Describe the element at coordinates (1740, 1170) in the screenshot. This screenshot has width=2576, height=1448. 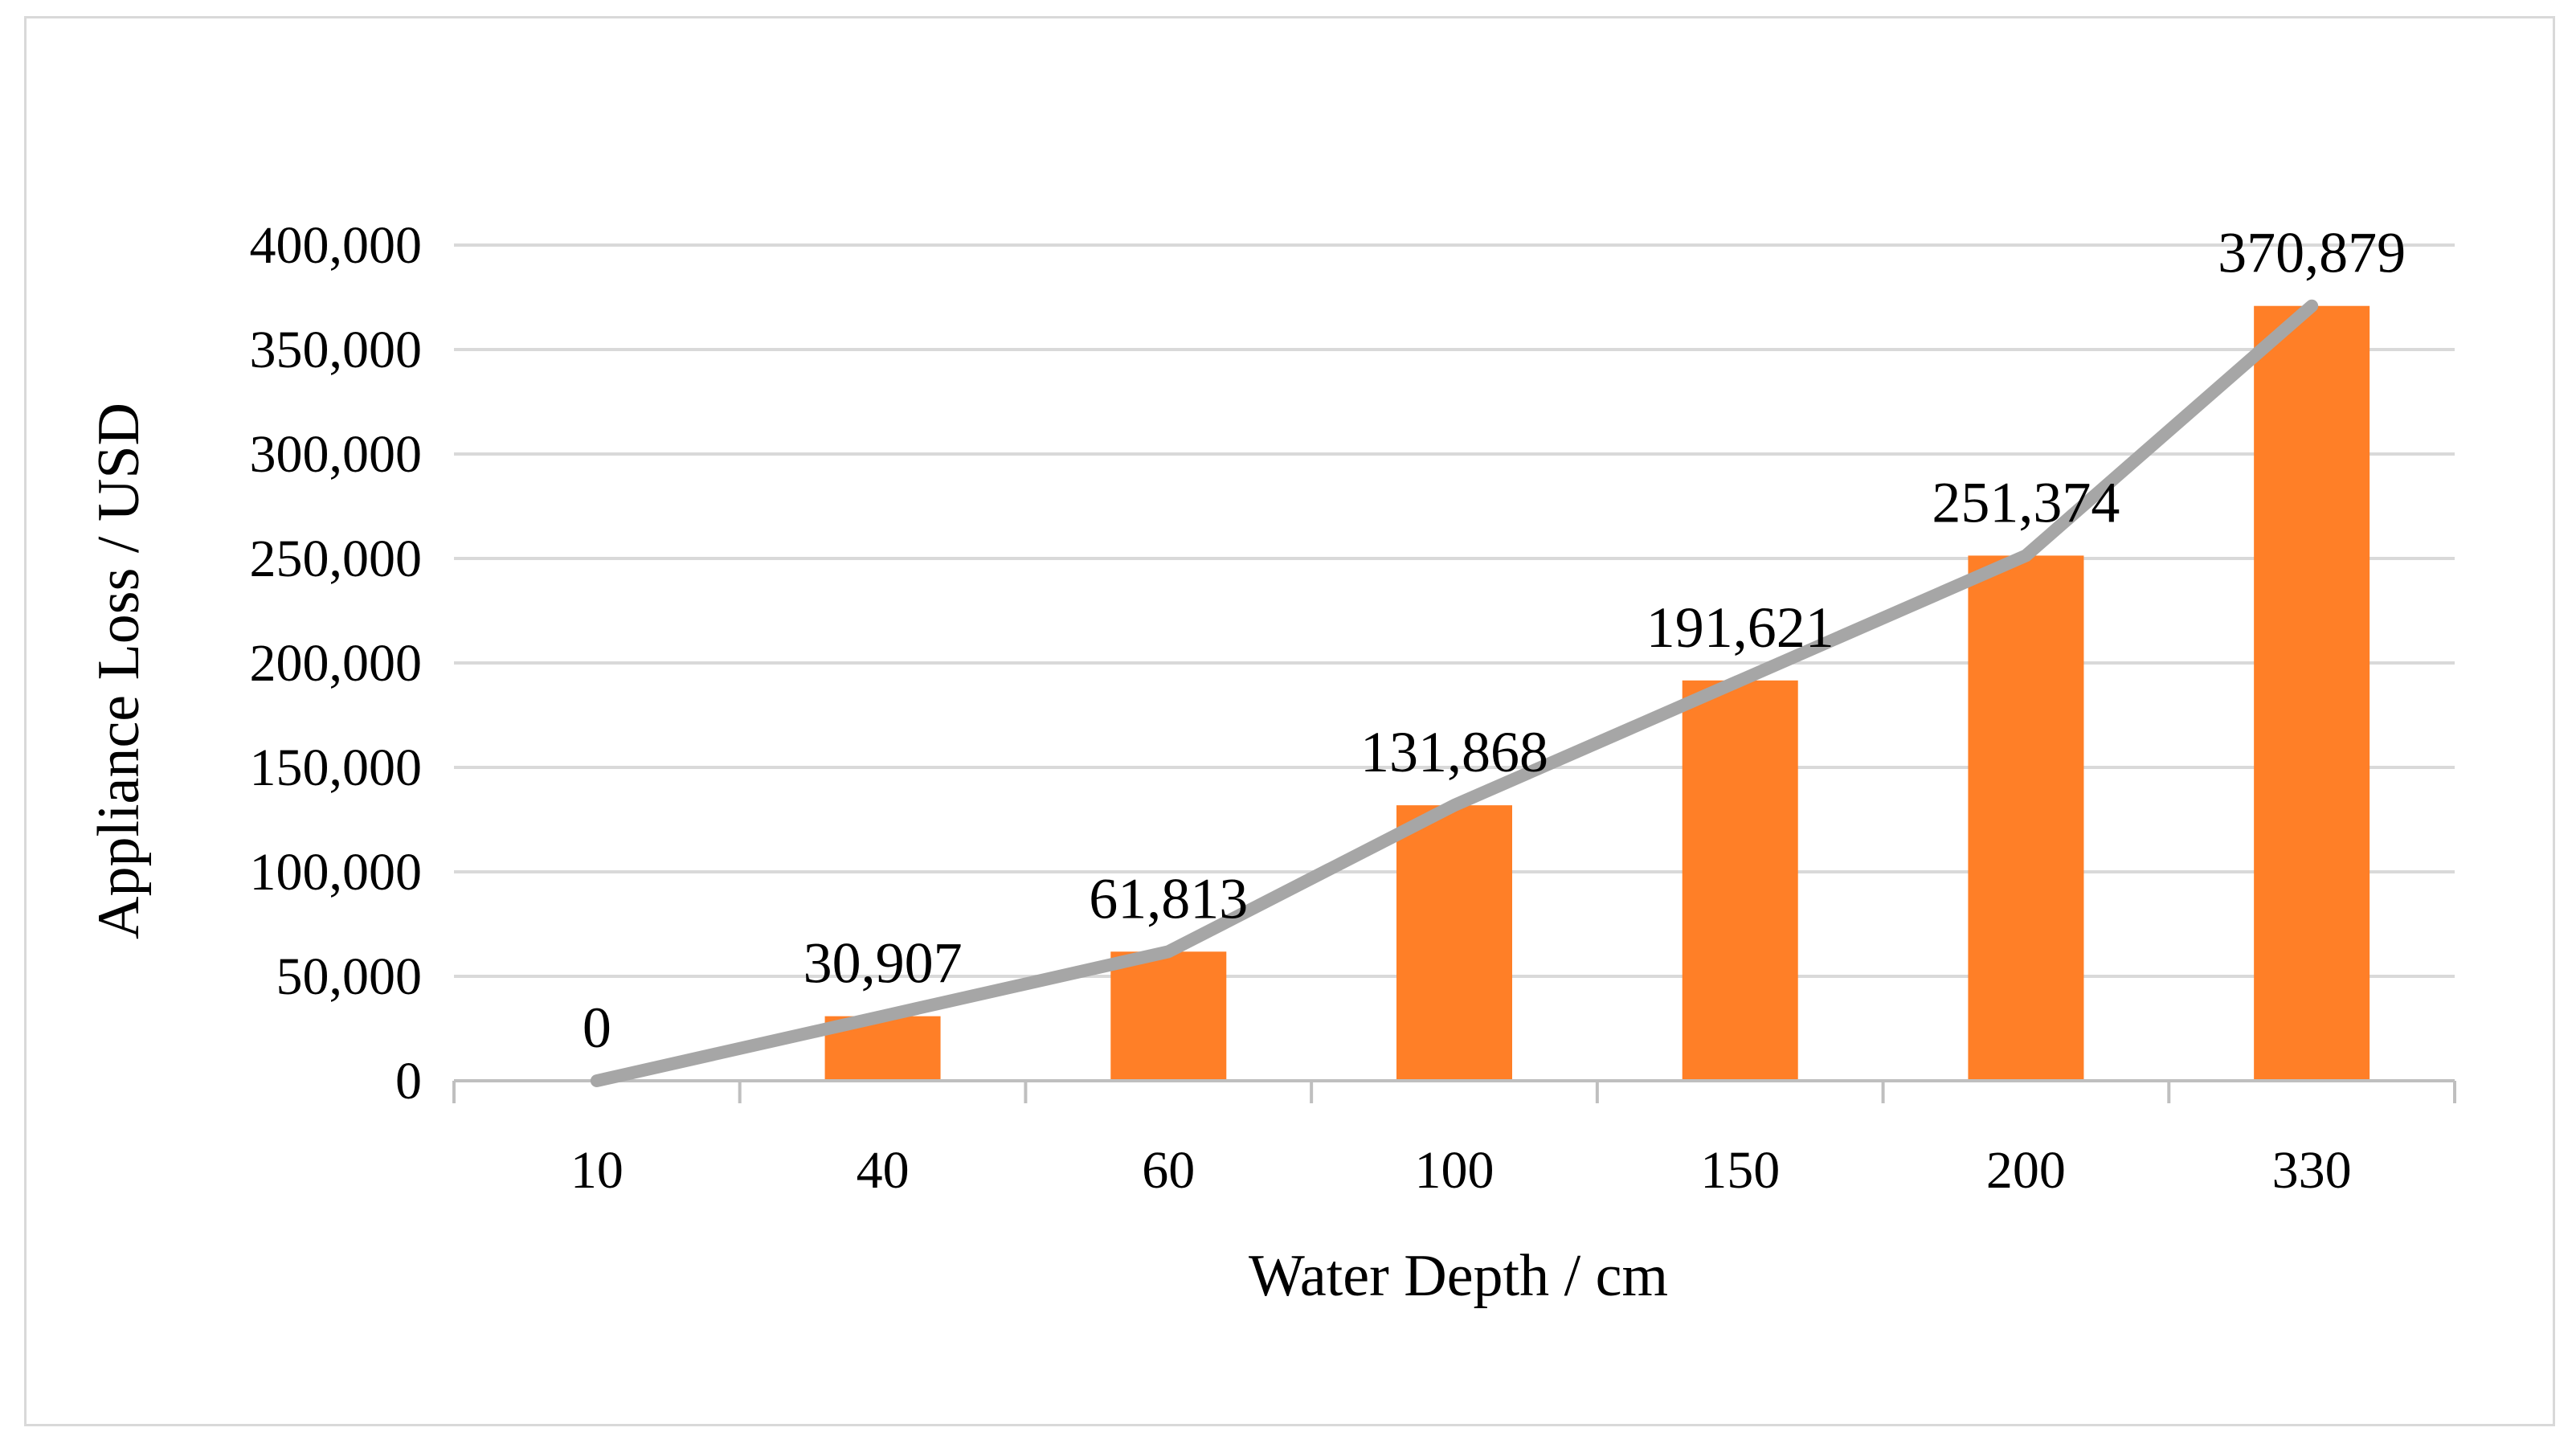
I see `x-tick-label: 150` at that location.